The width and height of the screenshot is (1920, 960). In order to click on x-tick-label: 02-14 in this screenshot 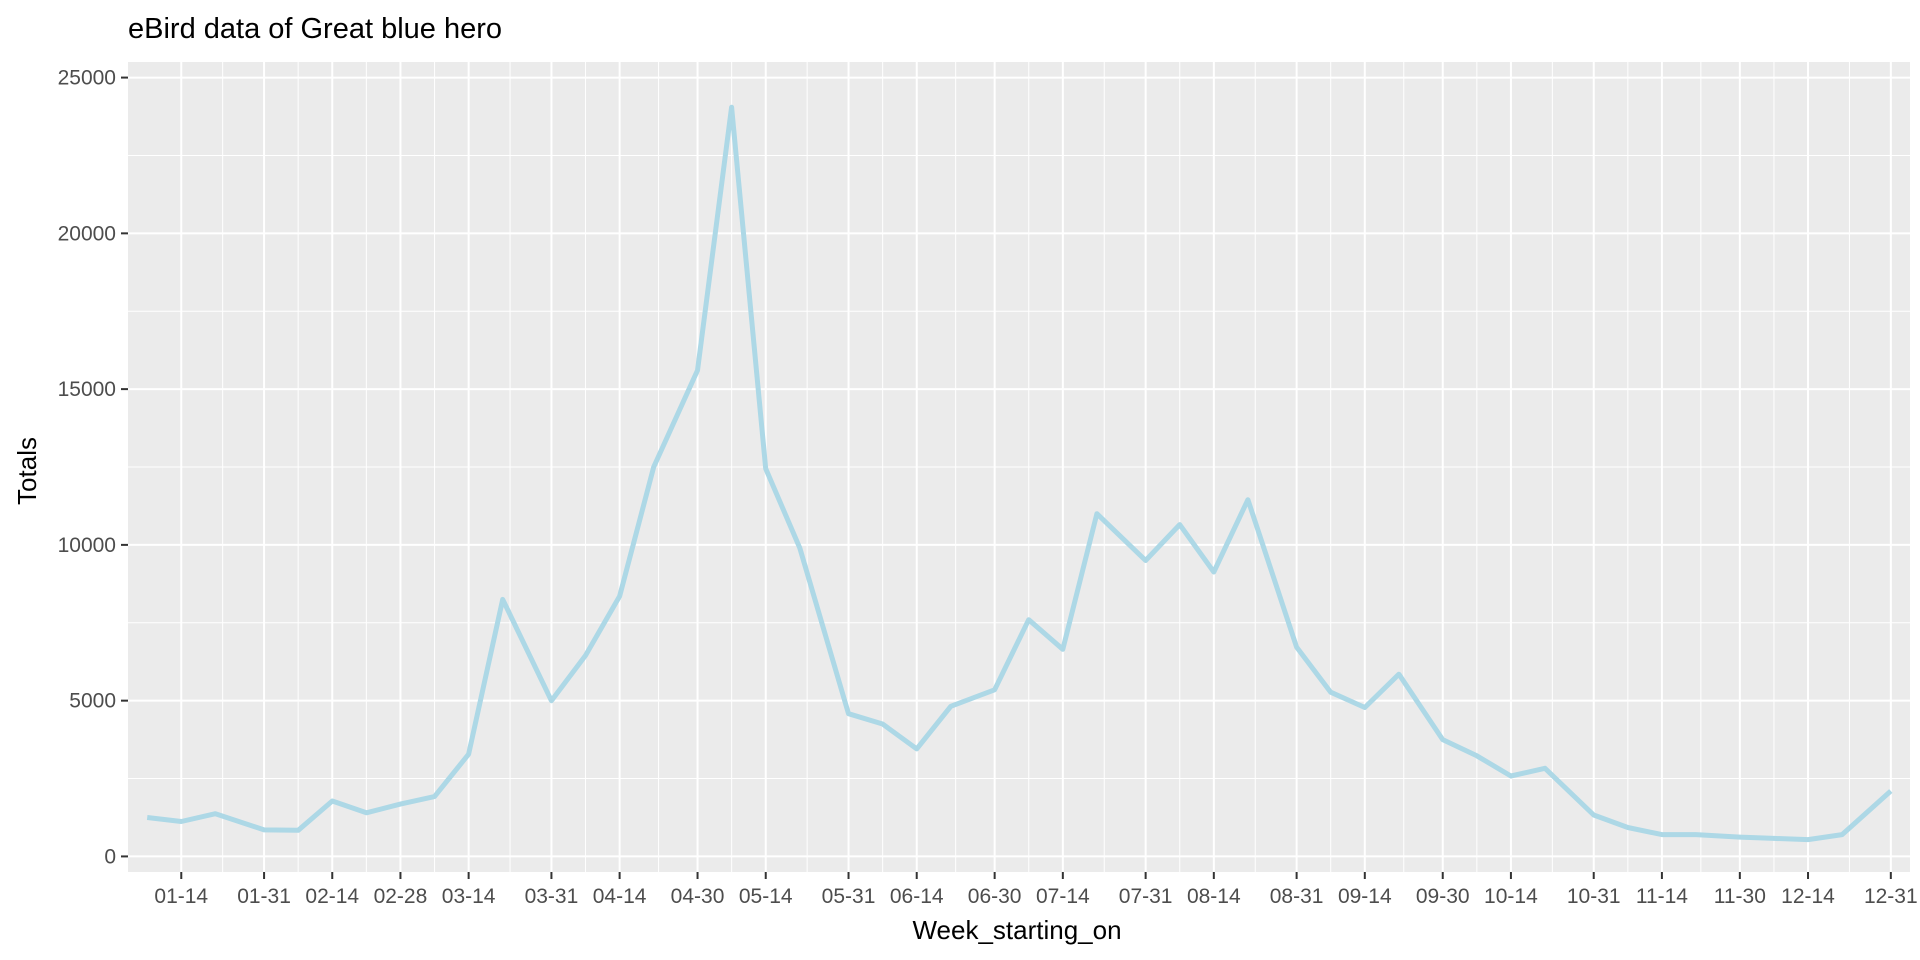, I will do `click(332, 896)`.